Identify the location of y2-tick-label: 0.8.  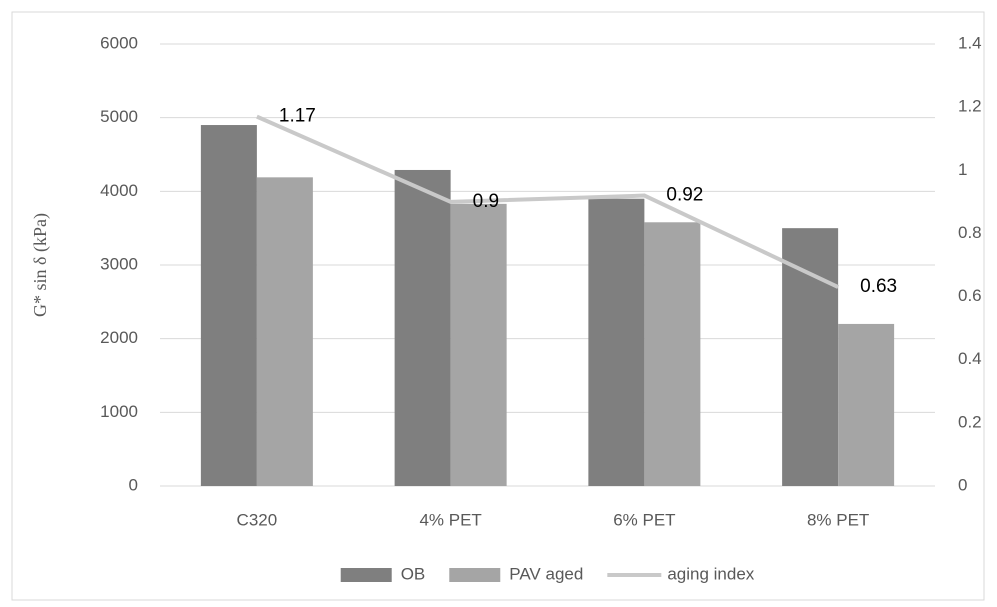
(970, 232).